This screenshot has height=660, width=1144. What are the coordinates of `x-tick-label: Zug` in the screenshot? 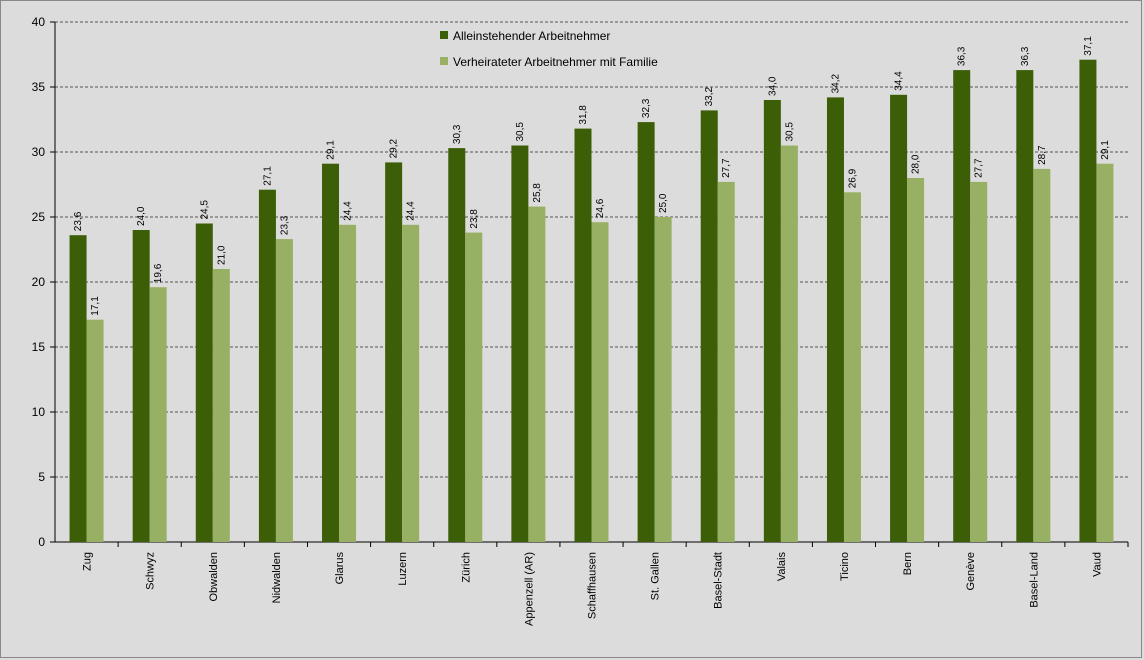 It's located at (88, 561).